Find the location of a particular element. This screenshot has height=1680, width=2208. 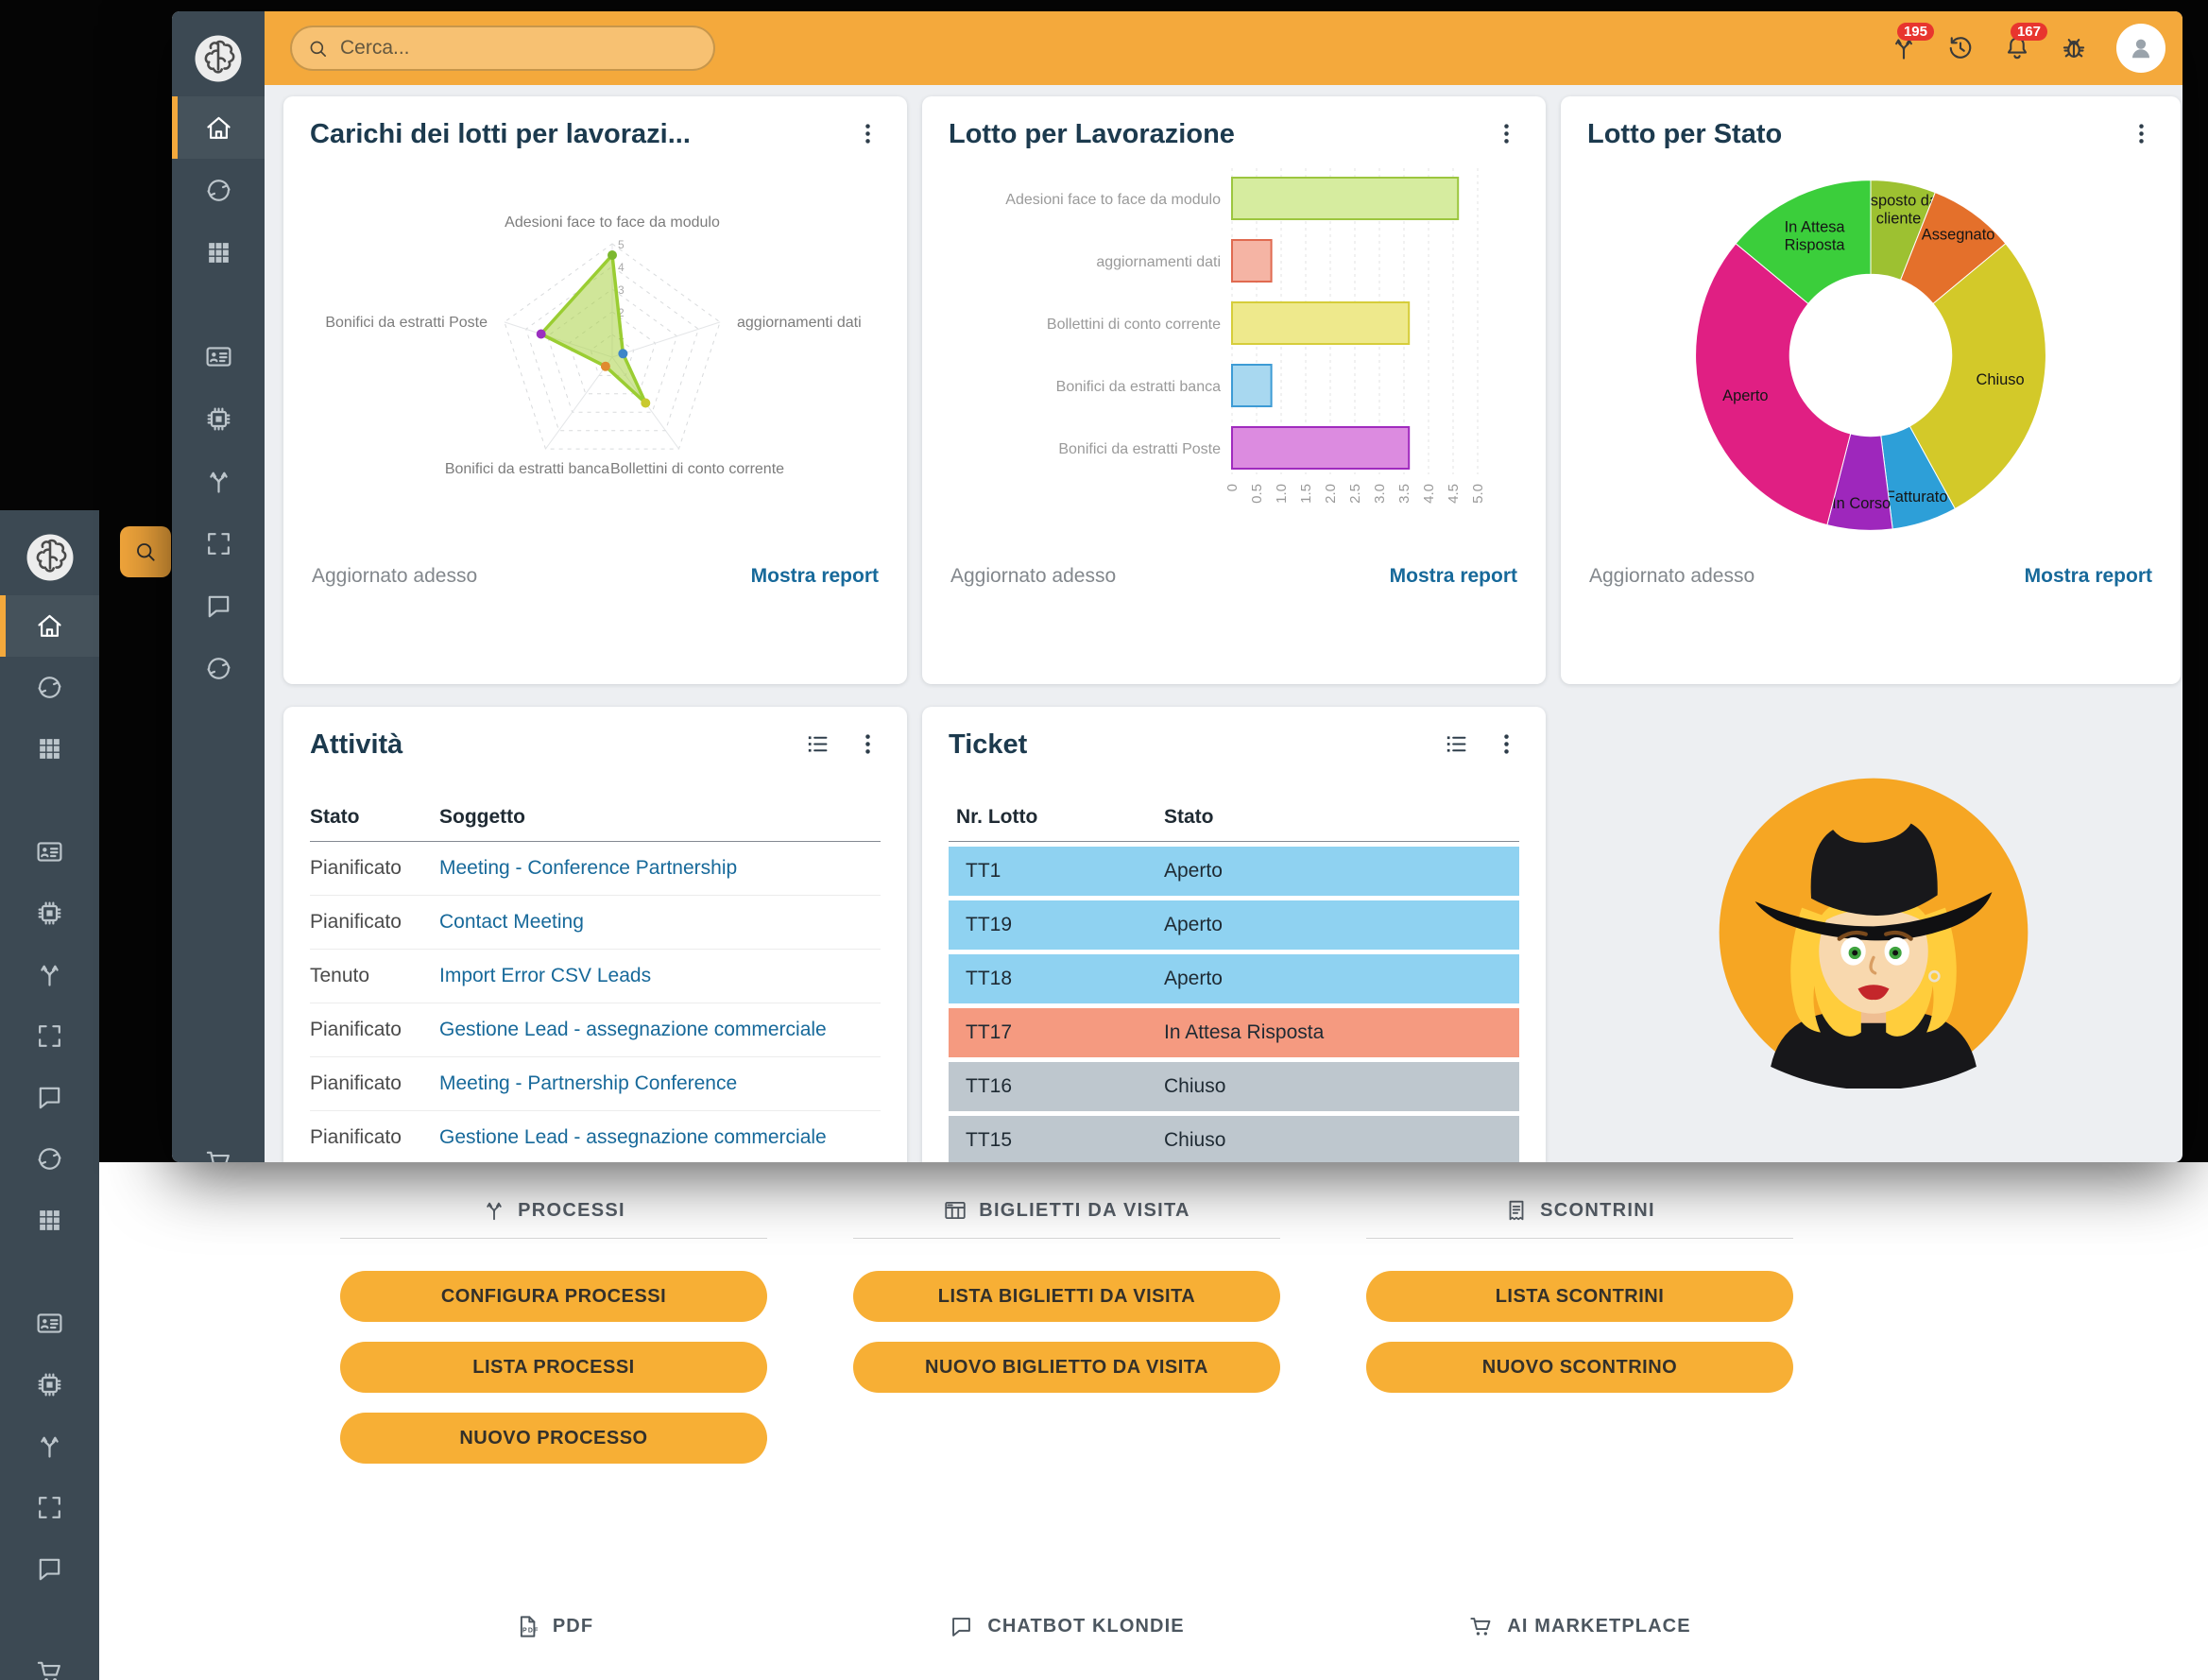

svg-text: Assegnato is located at coordinates (1958, 235).